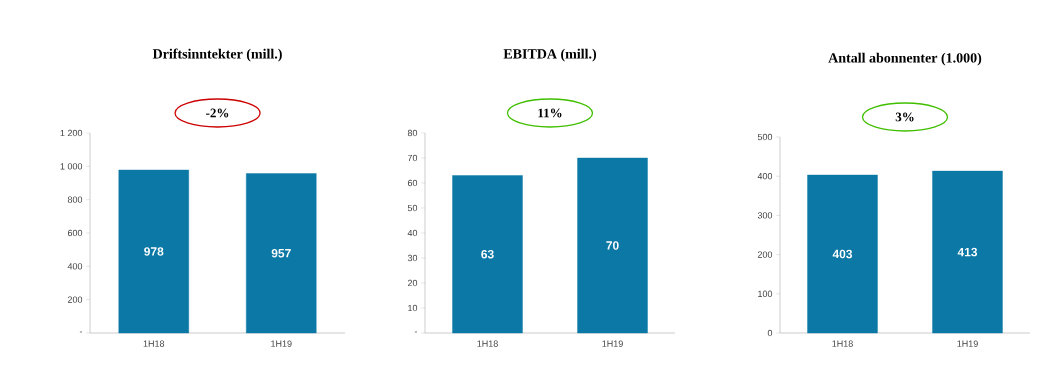 The image size is (1058, 369). Describe the element at coordinates (487, 254) in the screenshot. I see `data-label: 63` at that location.